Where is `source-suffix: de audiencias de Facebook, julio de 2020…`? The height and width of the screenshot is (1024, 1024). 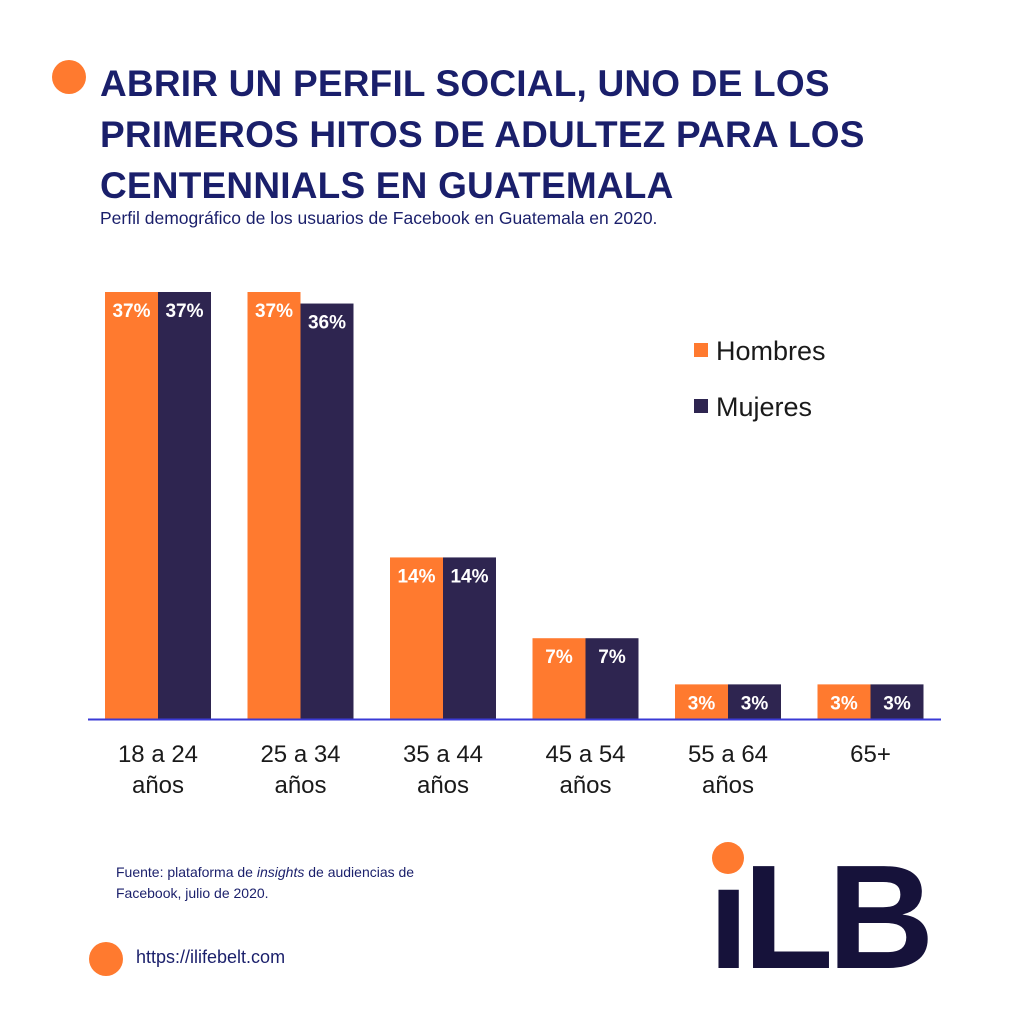 source-suffix: de audiencias de Facebook, julio de 2020… is located at coordinates (265, 882).